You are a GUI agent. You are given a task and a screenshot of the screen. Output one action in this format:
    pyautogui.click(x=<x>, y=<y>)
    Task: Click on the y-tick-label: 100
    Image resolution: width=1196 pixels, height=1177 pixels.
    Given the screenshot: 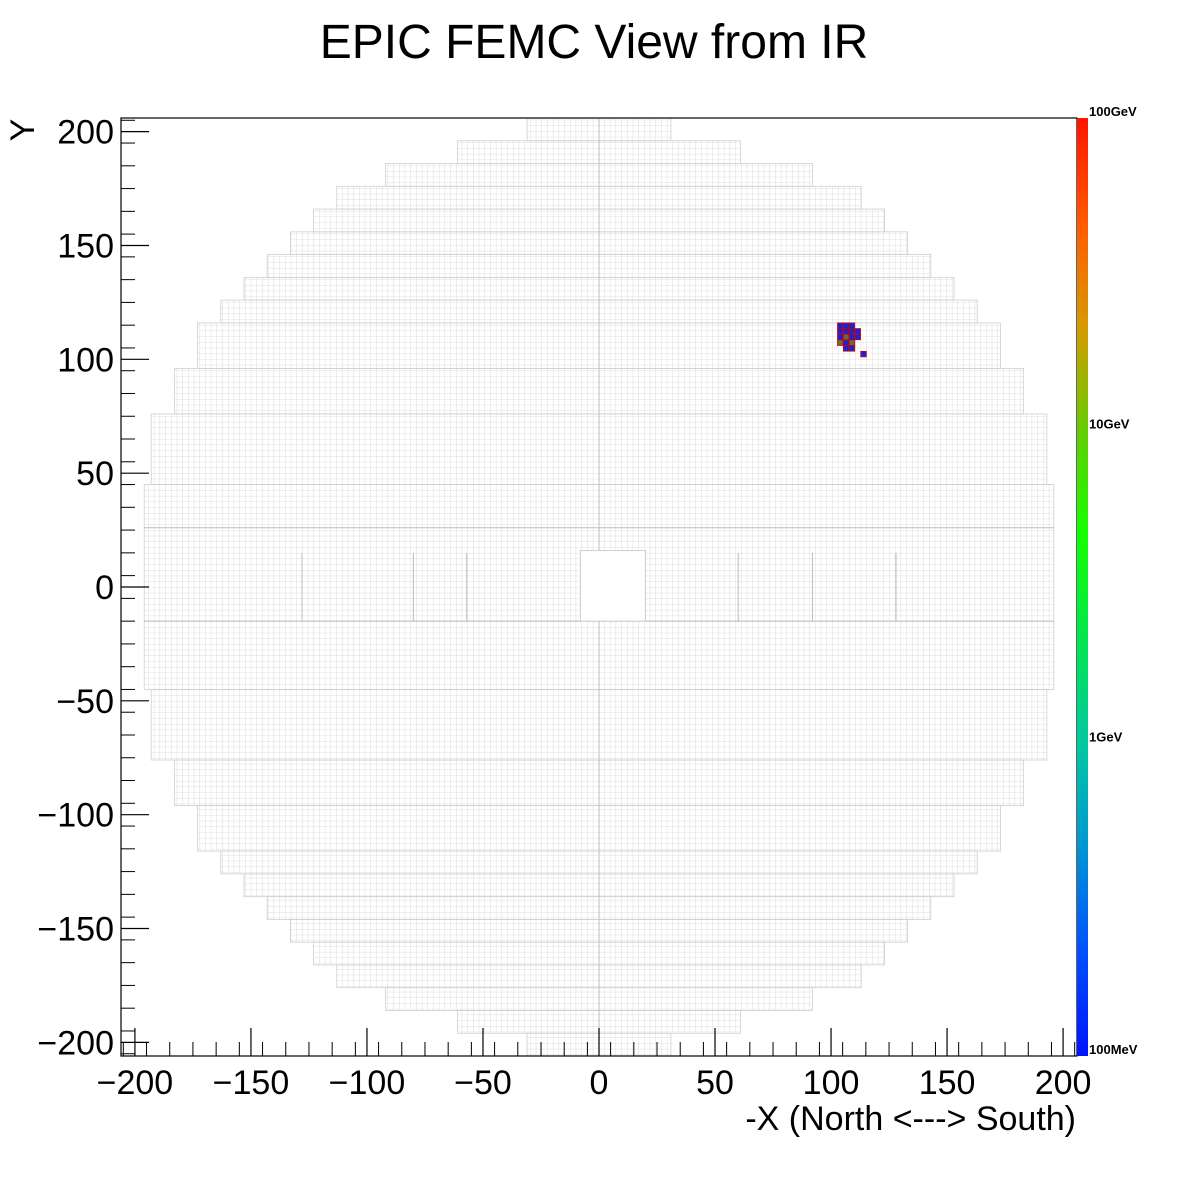 What is the action you would take?
    pyautogui.click(x=85, y=360)
    